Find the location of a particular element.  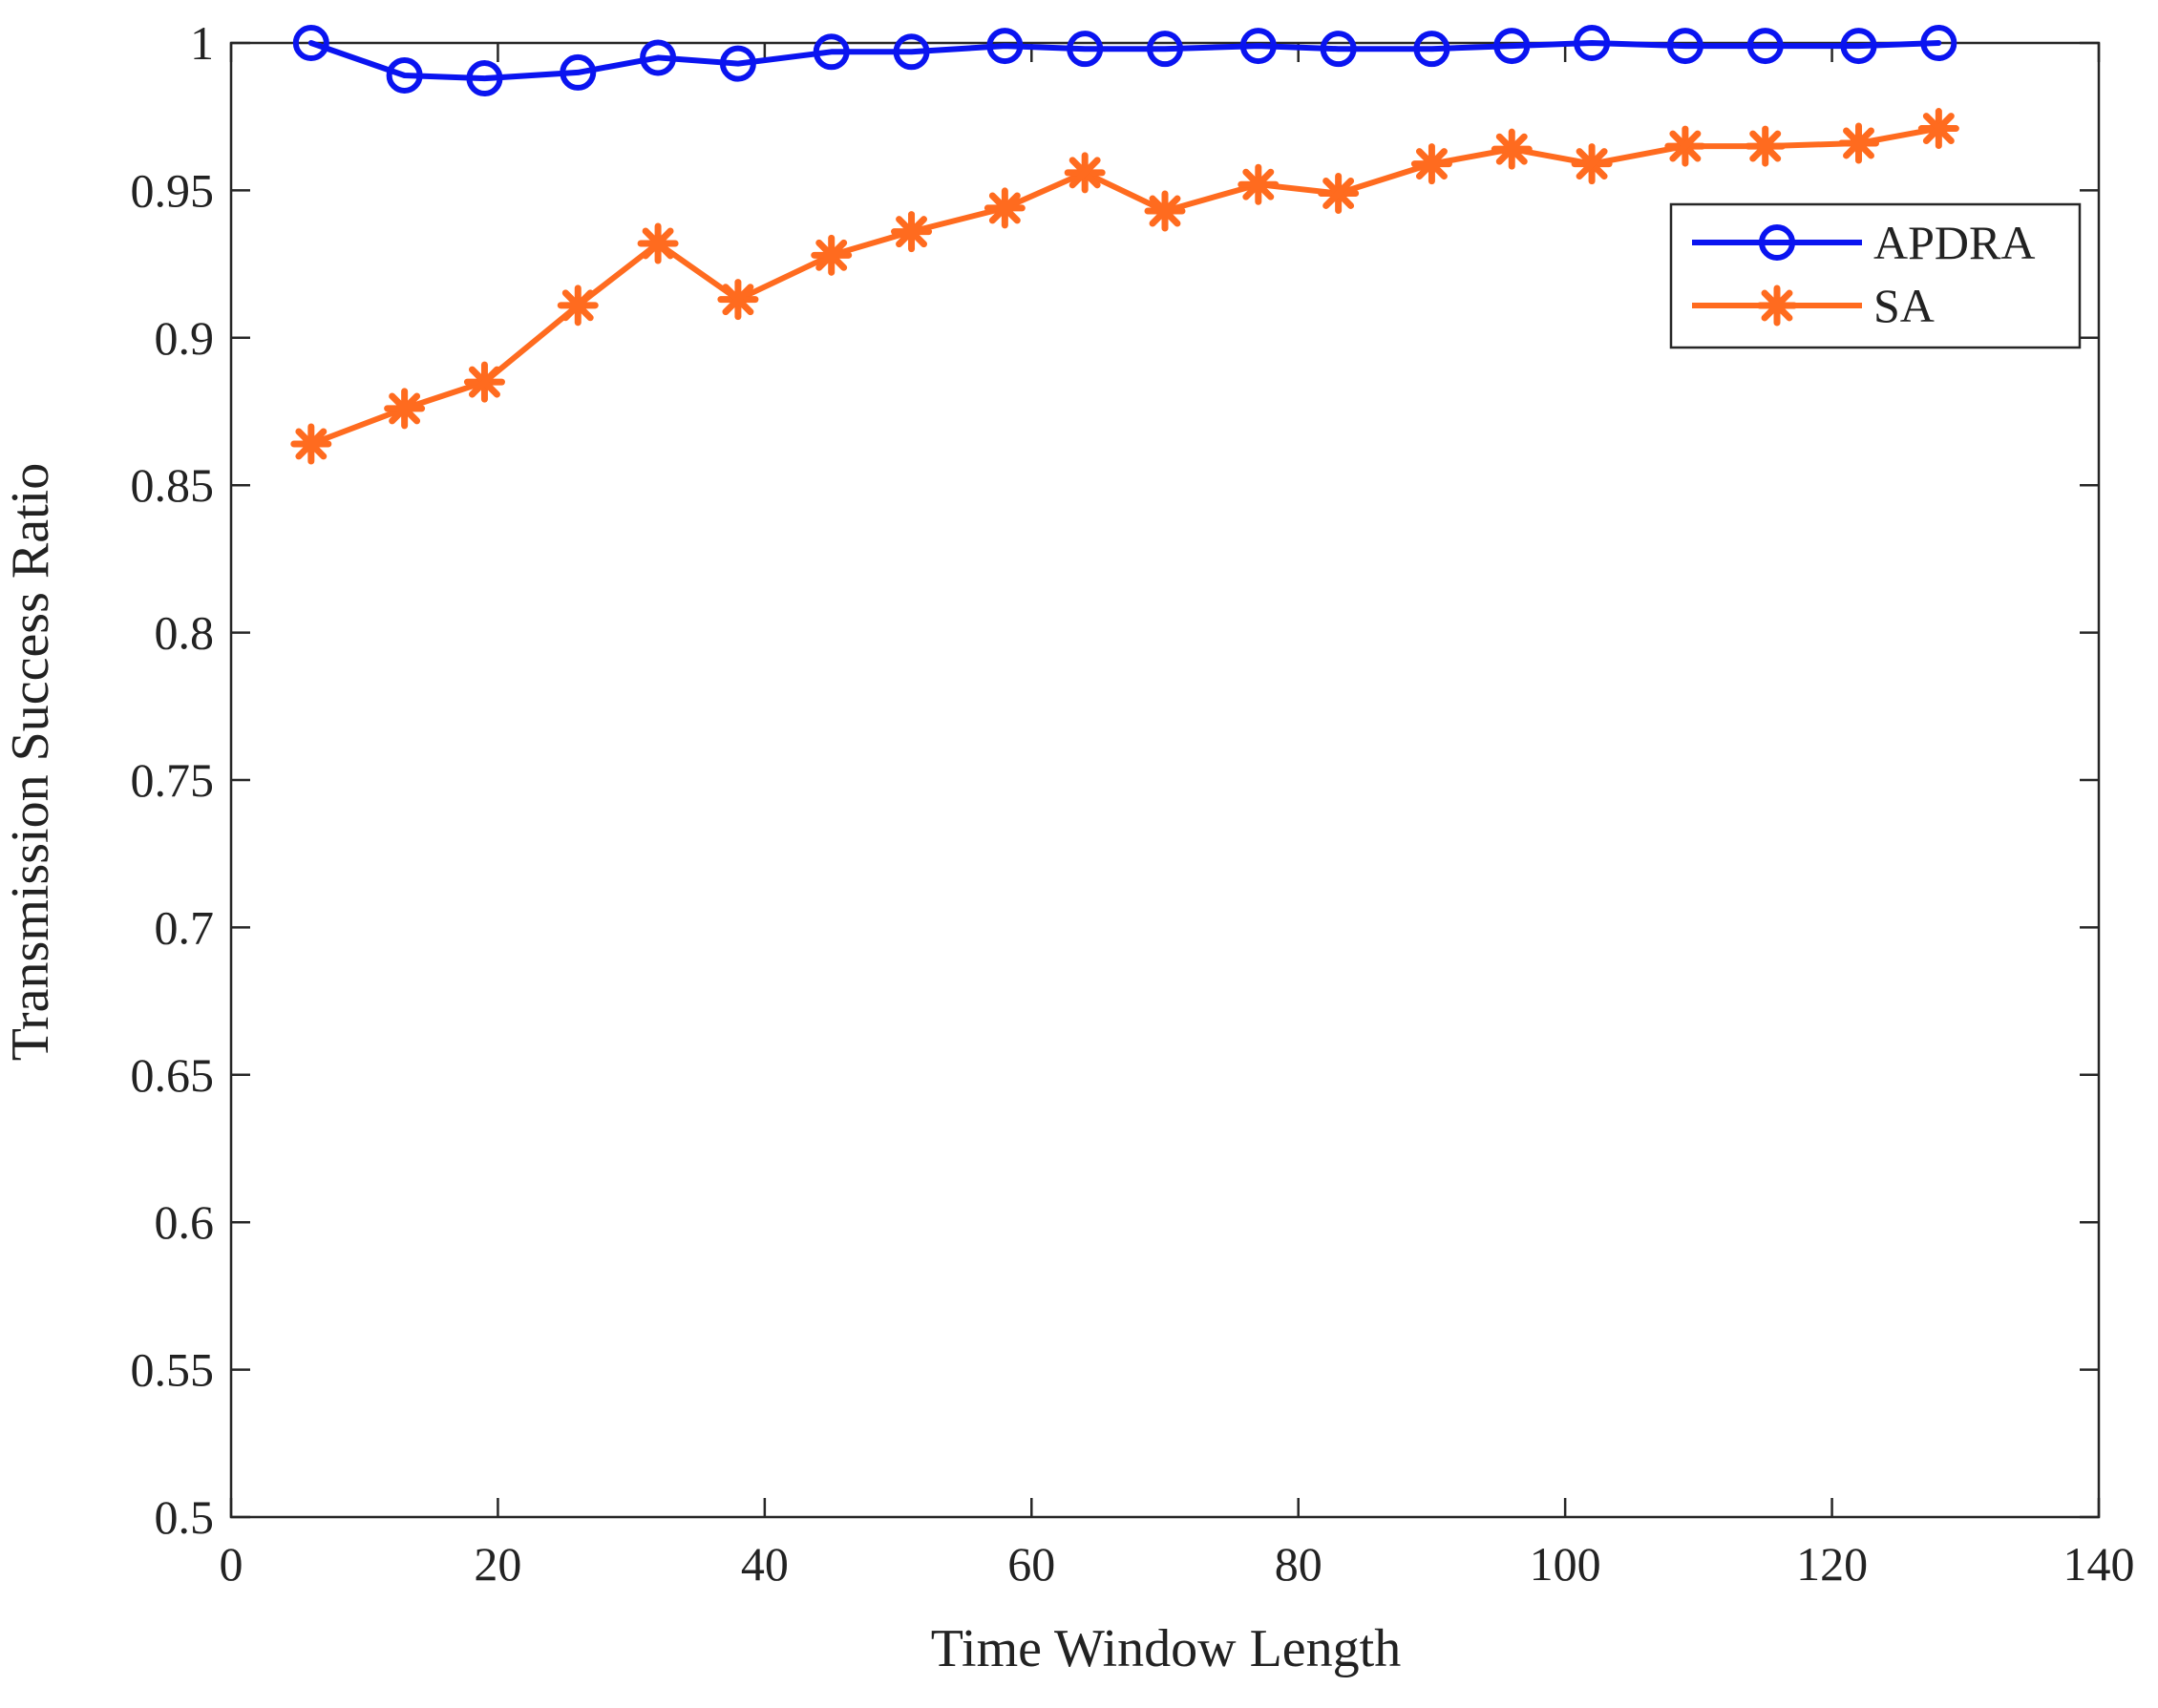

legend: APDRA SA is located at coordinates (1875, 276).